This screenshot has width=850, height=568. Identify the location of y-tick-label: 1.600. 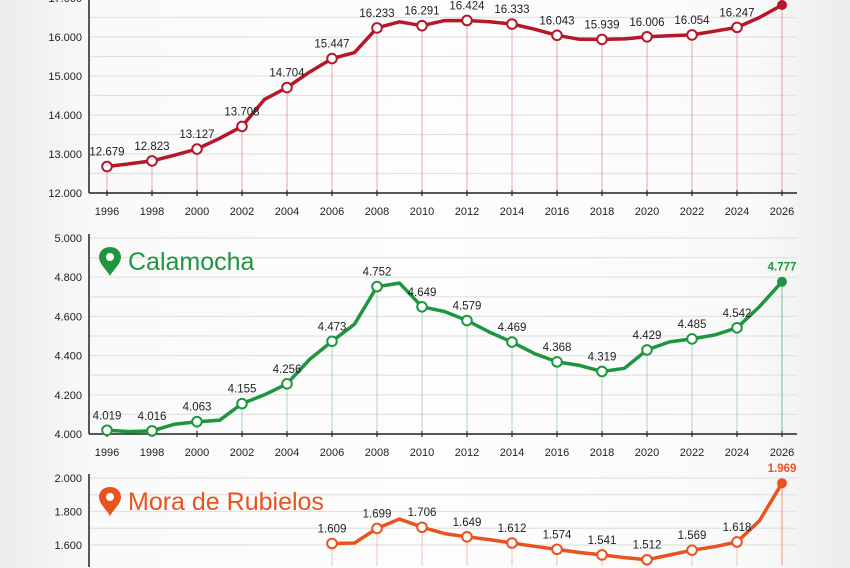
(68, 546).